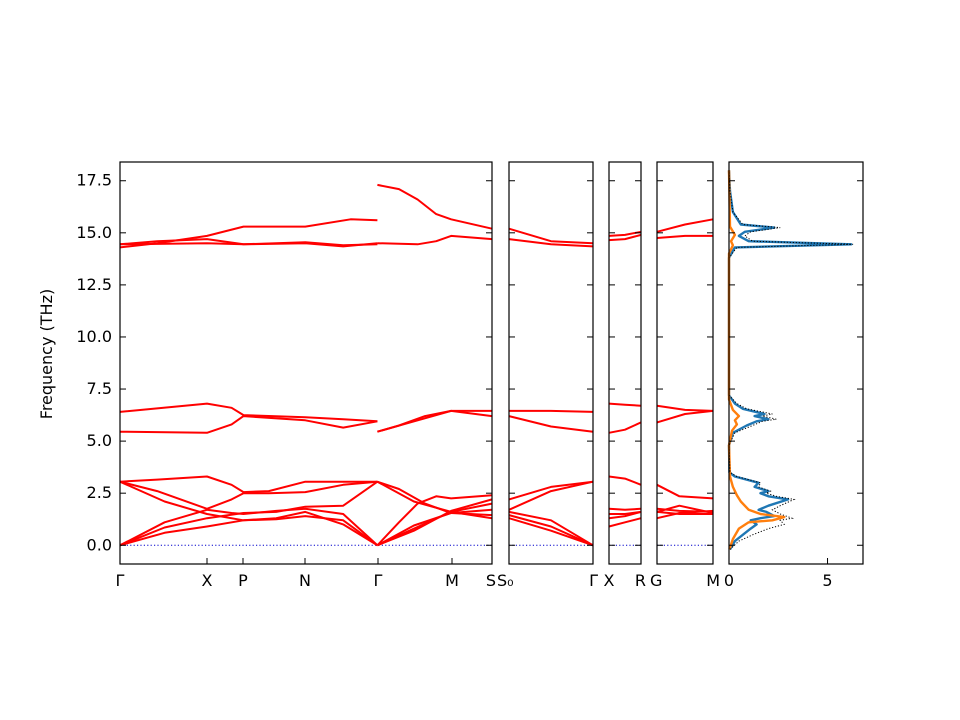 The height and width of the screenshot is (720, 960). I want to click on x-tick-label: S, so click(491, 580).